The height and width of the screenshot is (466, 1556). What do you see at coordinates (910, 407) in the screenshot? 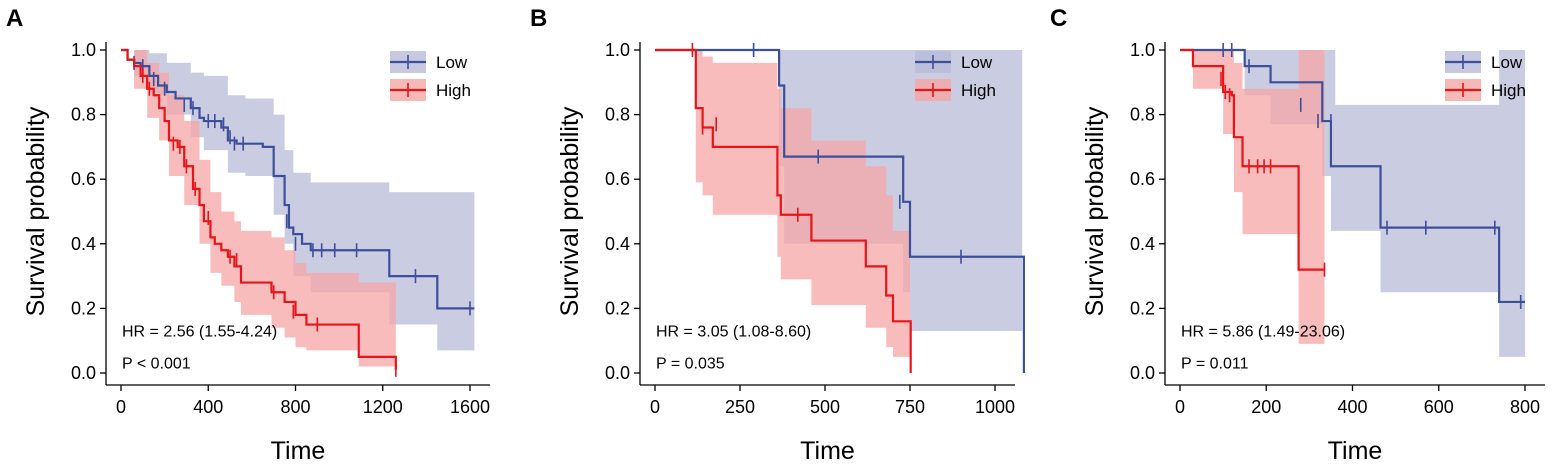
I see `x-tick-label: 750` at bounding box center [910, 407].